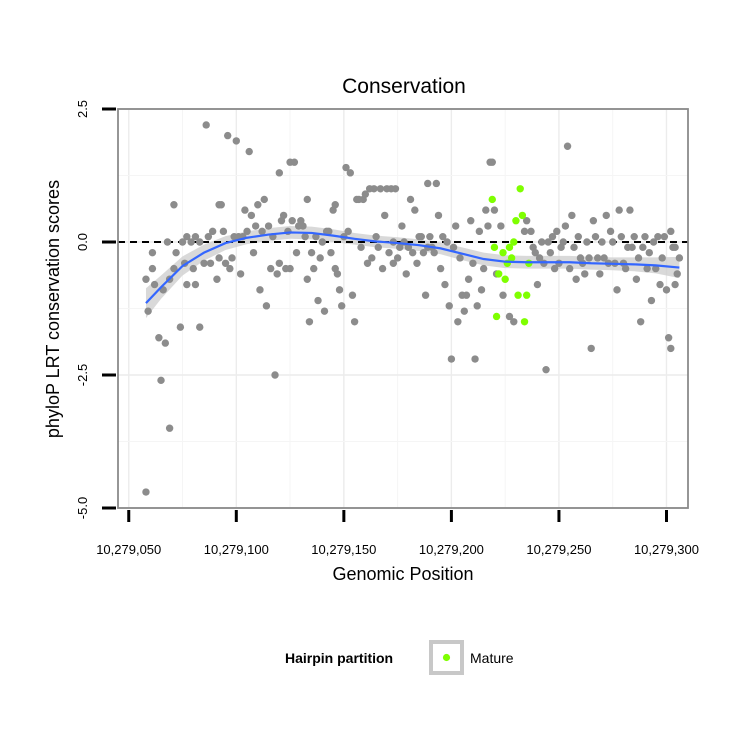  I want to click on points-mature, so click(510, 255).